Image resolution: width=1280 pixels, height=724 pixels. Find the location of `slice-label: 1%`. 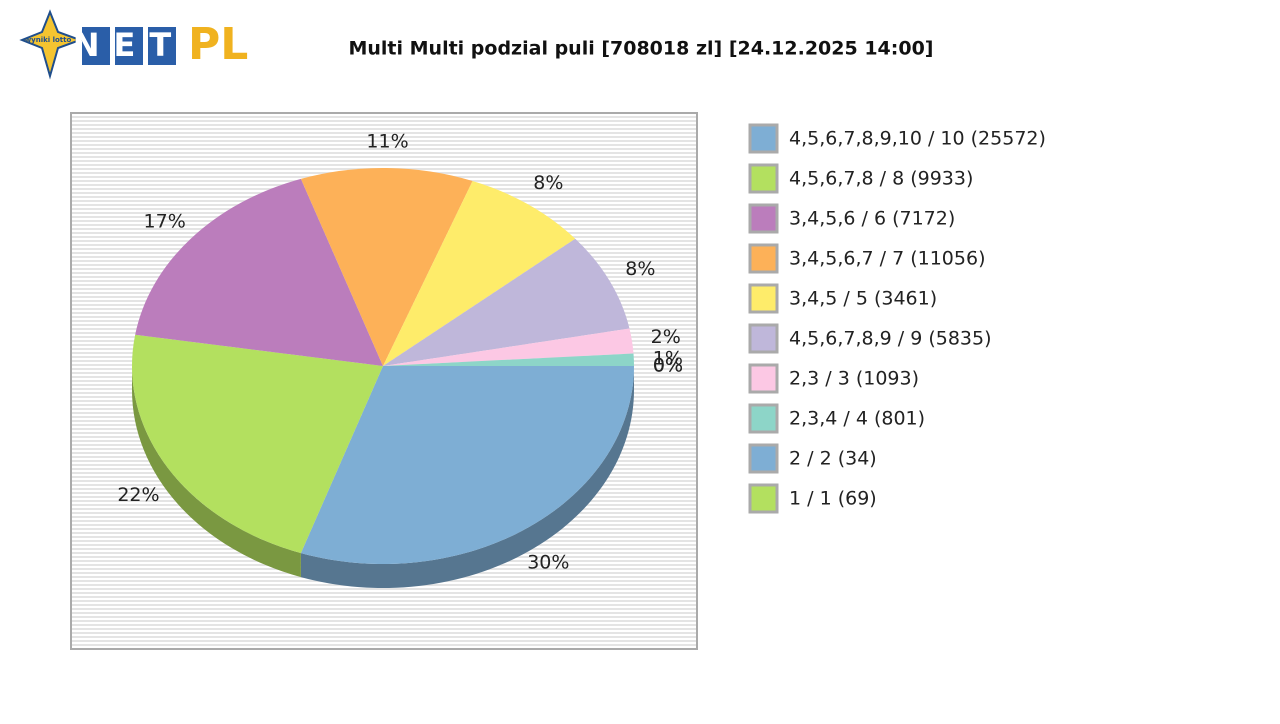

slice-label: 1% is located at coordinates (668, 358).